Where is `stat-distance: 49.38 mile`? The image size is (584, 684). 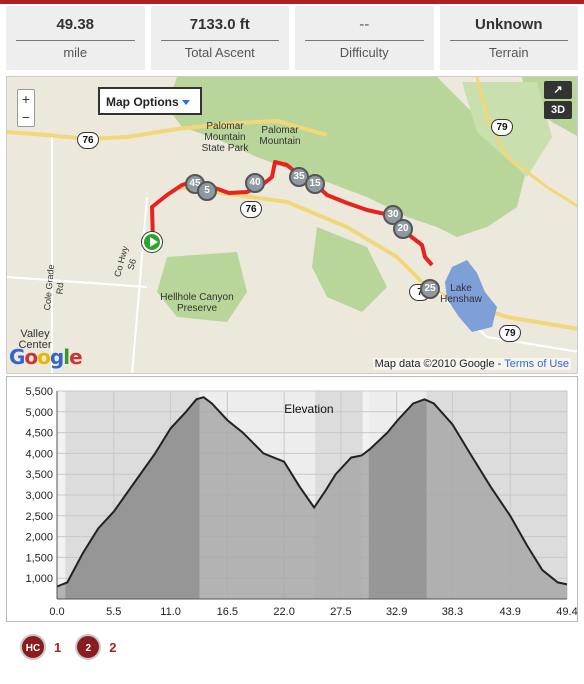
stat-distance: 49.38 mile is located at coordinates (75, 38).